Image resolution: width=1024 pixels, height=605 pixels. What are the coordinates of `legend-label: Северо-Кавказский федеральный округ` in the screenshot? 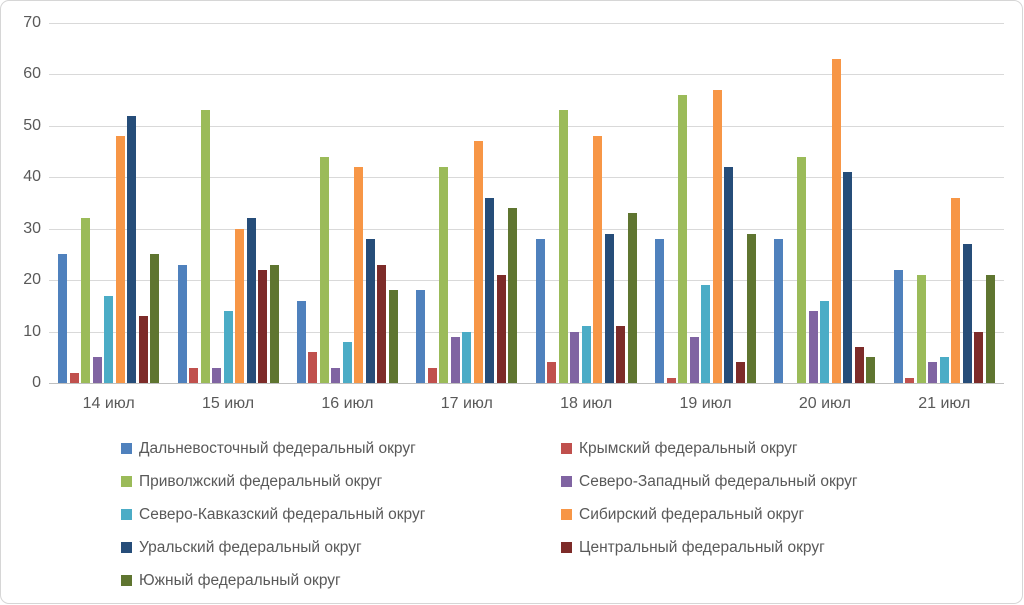 It's located at (282, 514).